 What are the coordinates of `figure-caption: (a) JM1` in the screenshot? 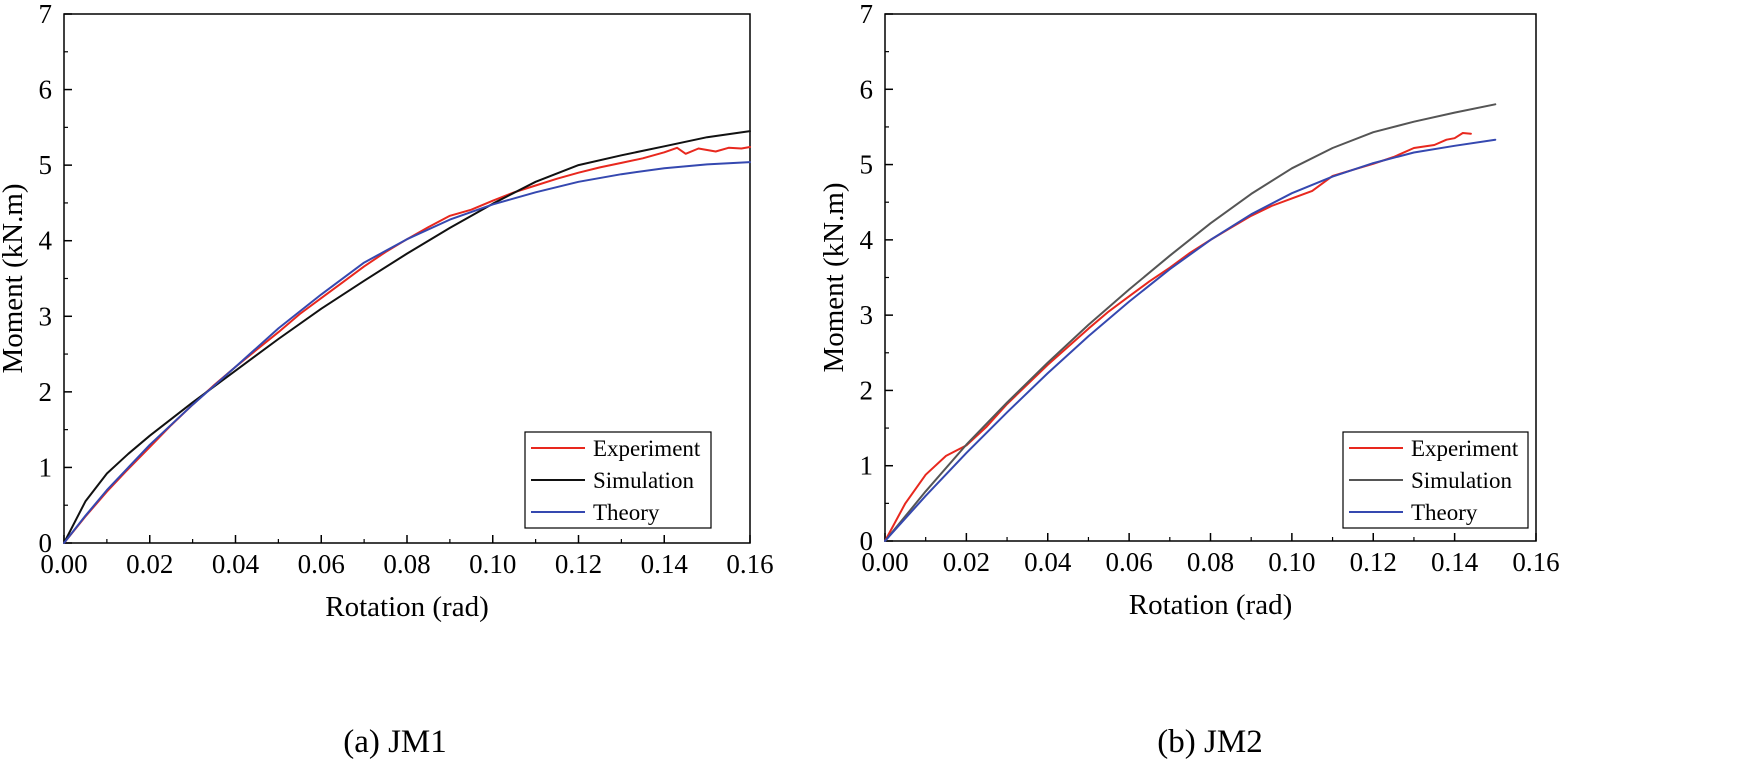 It's located at (395, 742).